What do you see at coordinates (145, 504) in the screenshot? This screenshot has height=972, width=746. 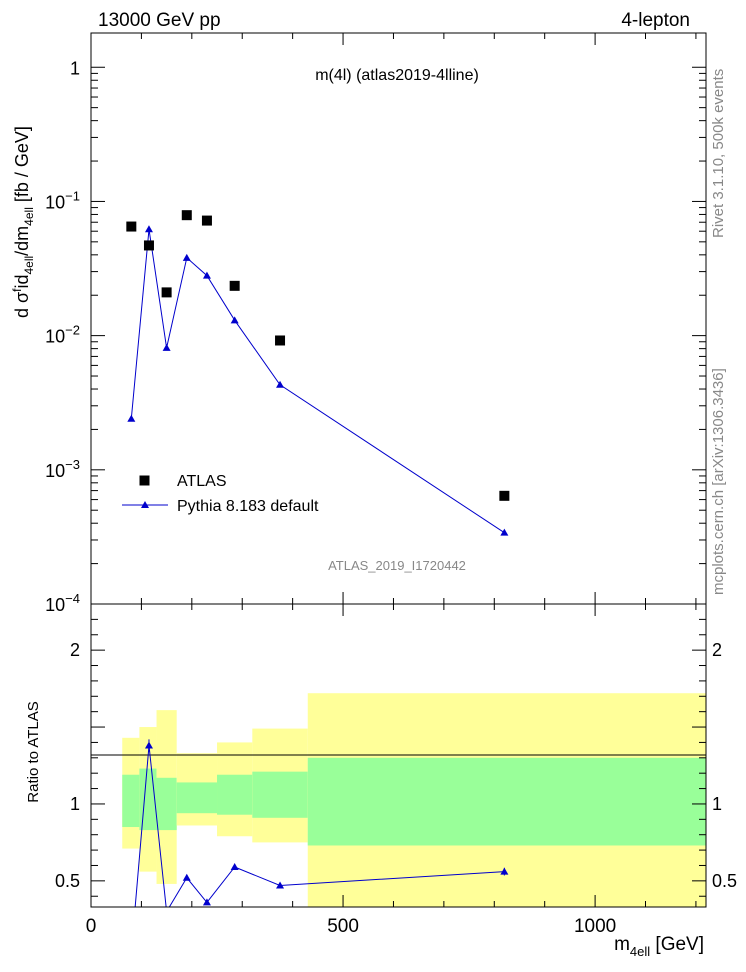 I see `legend-marker-pythia` at bounding box center [145, 504].